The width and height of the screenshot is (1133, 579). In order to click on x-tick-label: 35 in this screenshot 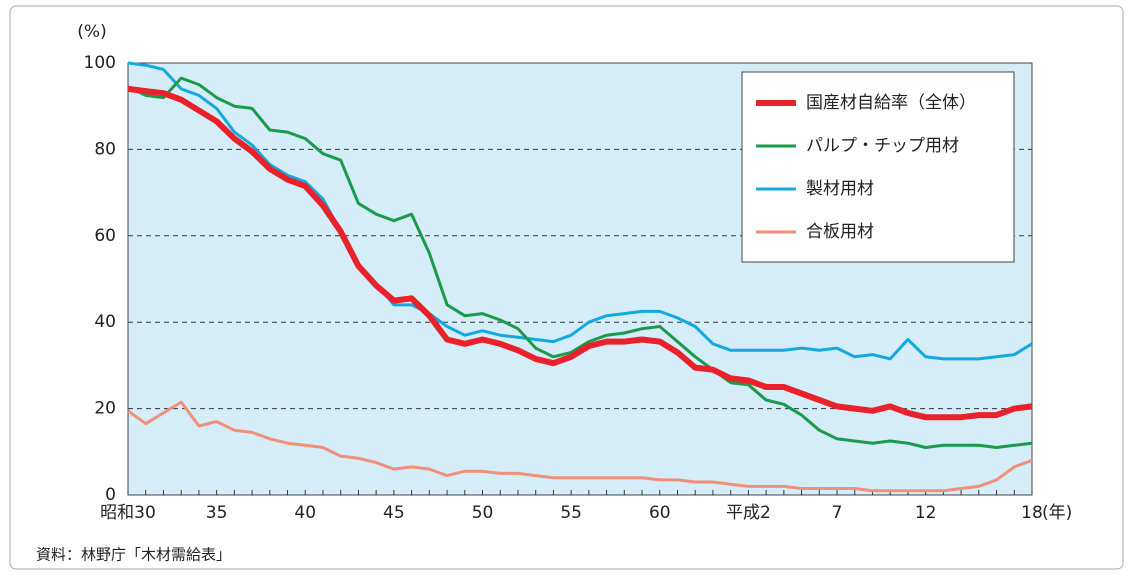, I will do `click(217, 513)`.